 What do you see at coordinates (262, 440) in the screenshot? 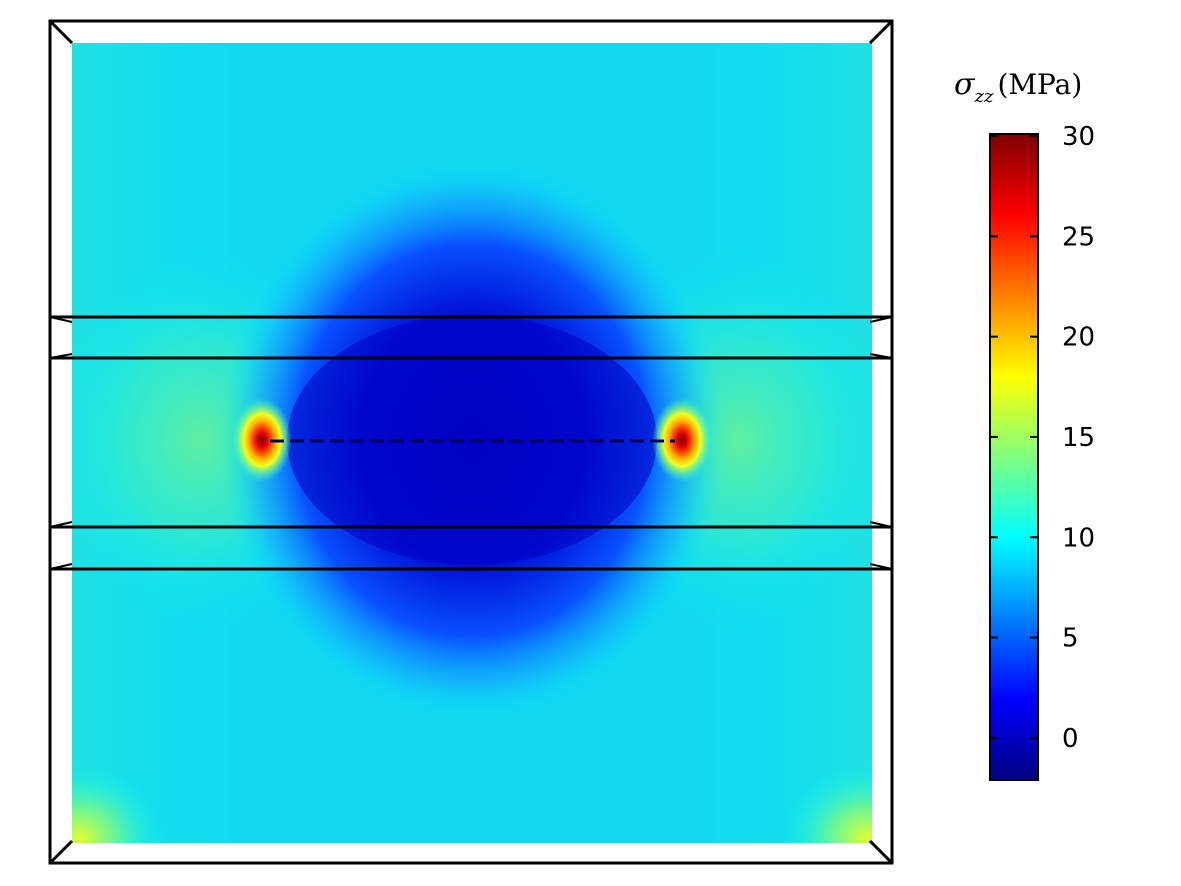
I see `crack-tip-left` at bounding box center [262, 440].